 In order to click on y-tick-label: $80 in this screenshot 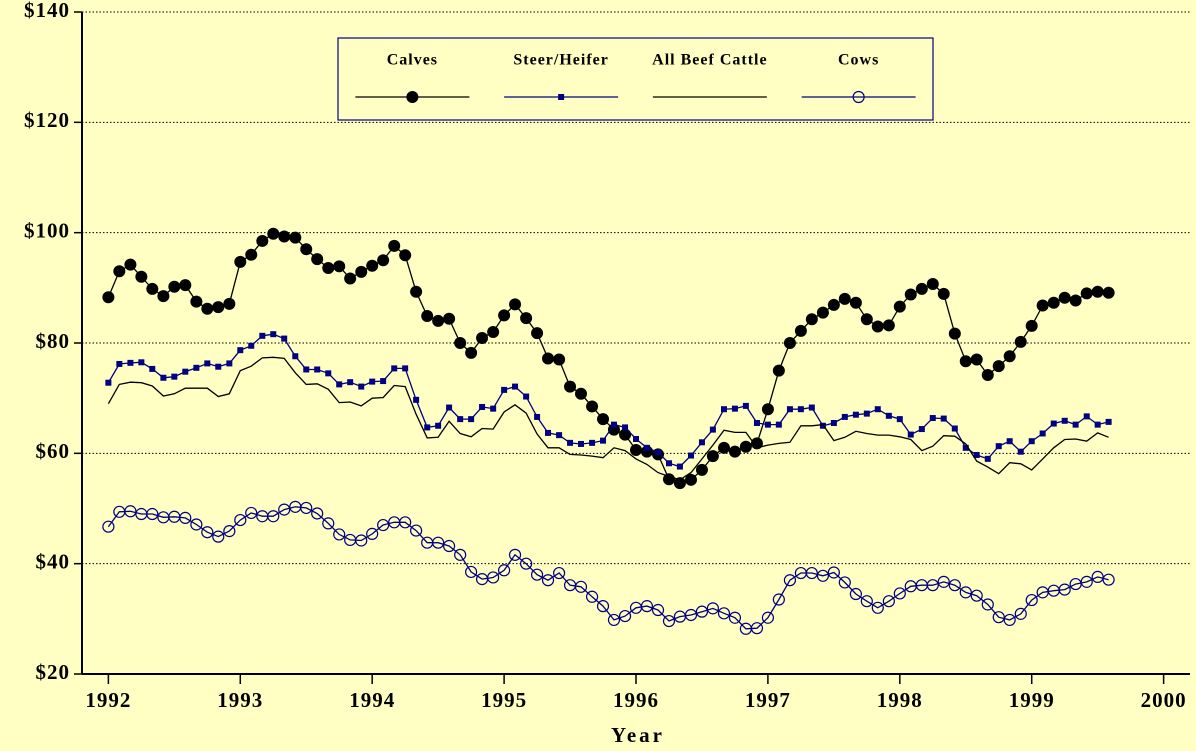, I will do `click(53, 341)`.